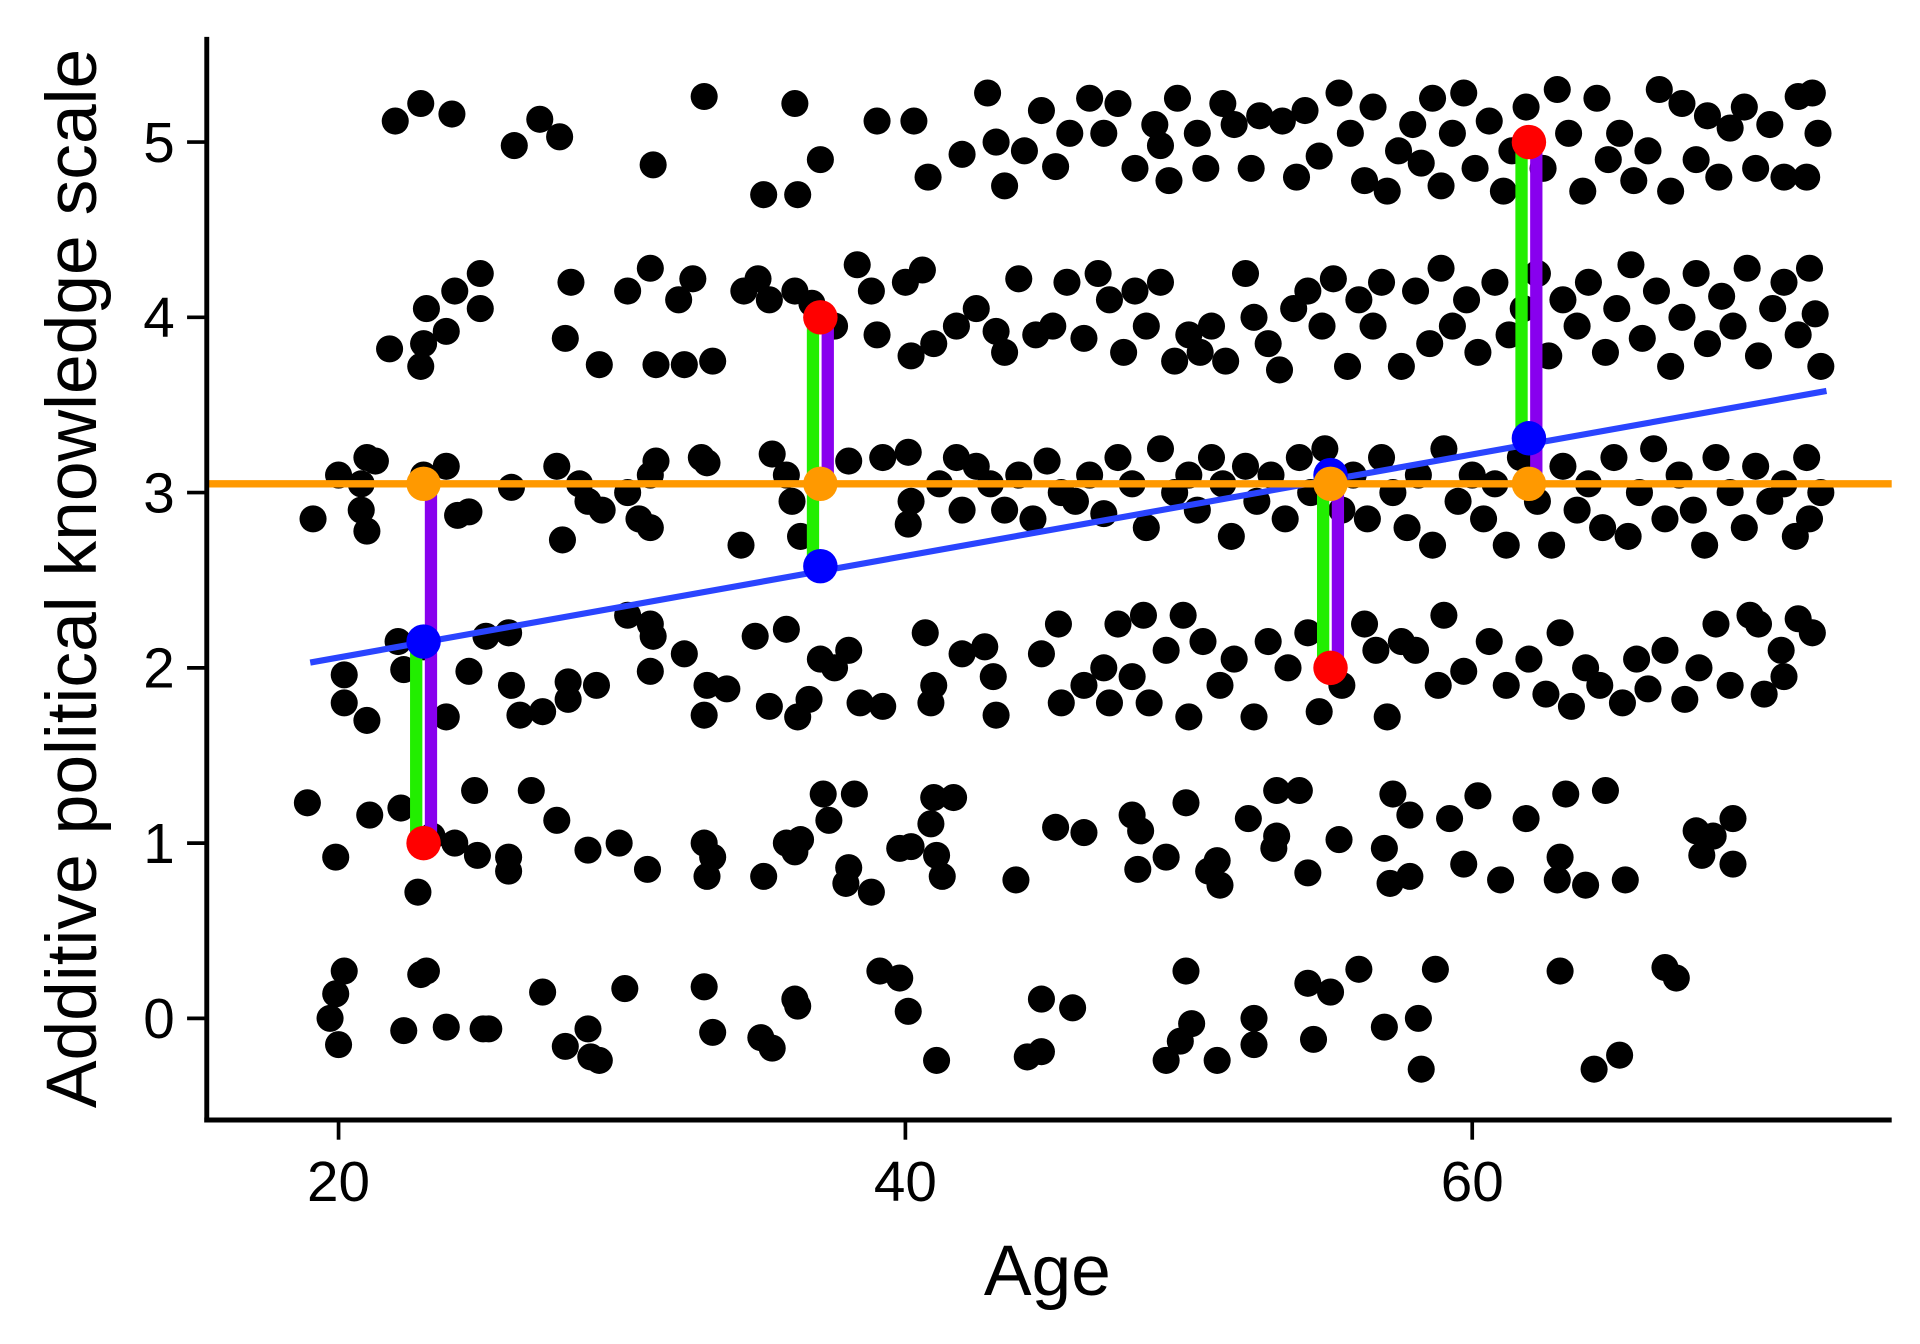  What do you see at coordinates (158, 142) in the screenshot?
I see `y-tick-label: 5` at bounding box center [158, 142].